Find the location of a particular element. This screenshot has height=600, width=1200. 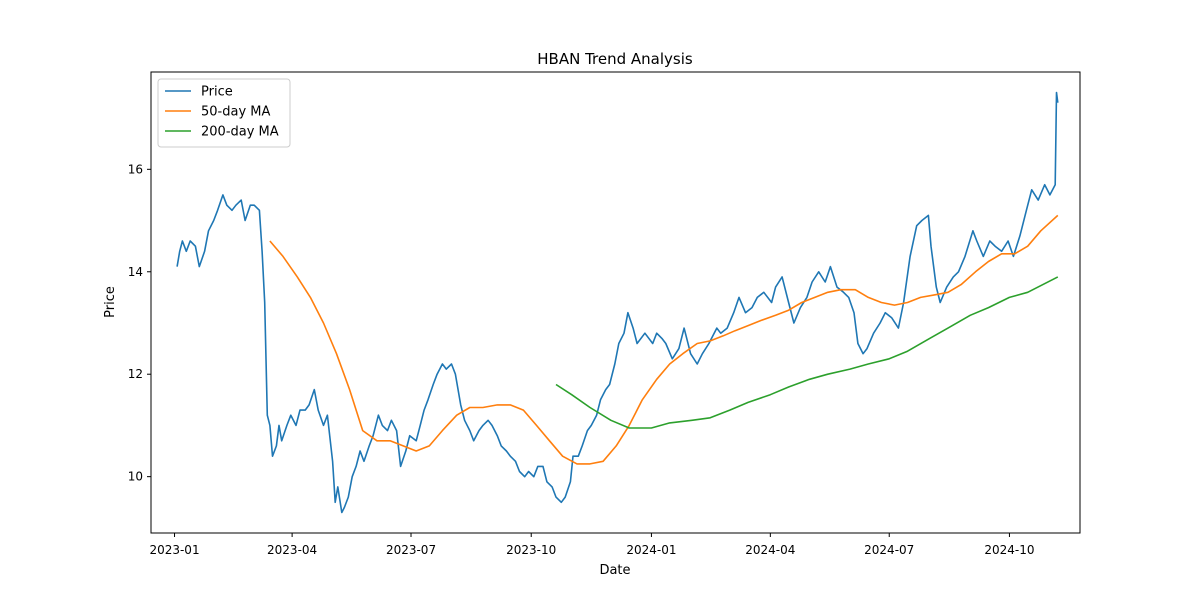

y-tick-label: 10 is located at coordinates (135, 477).